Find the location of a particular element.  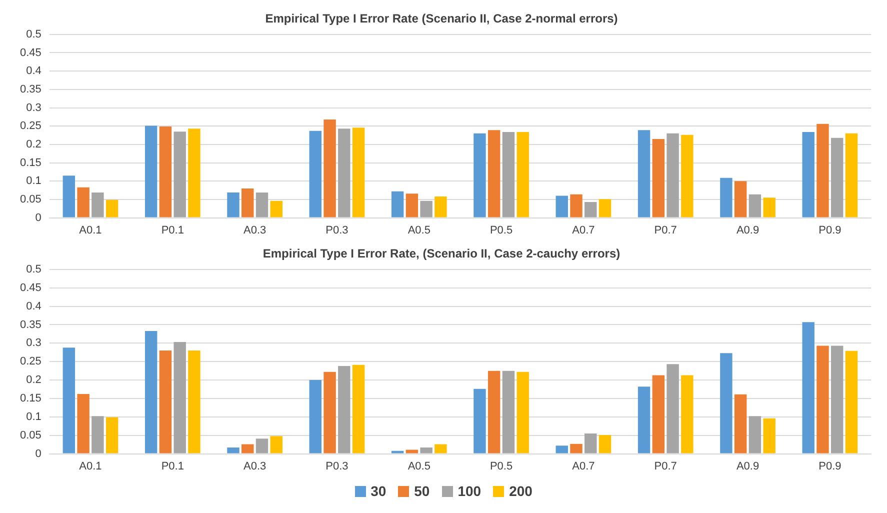

chart-title: Empirical Type I Error Rate (Scenario II, Case 2-normal errors) is located at coordinates (441, 19).